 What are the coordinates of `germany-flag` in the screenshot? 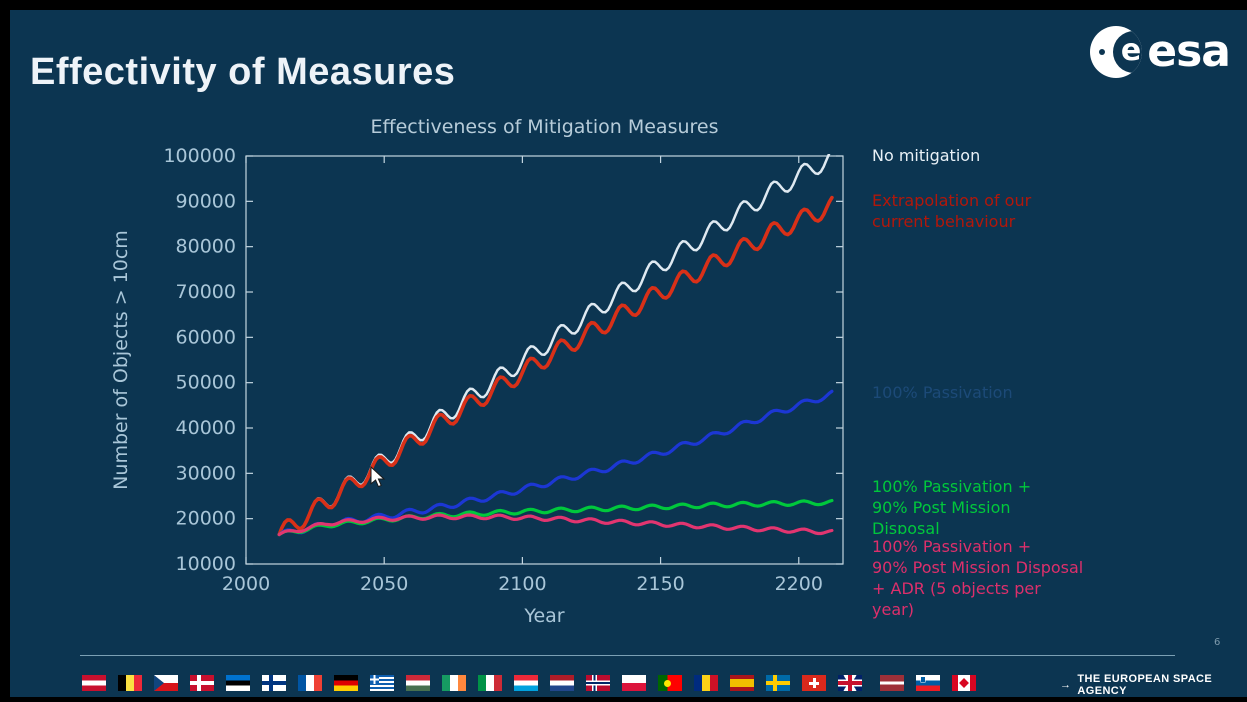 It's located at (346, 683).